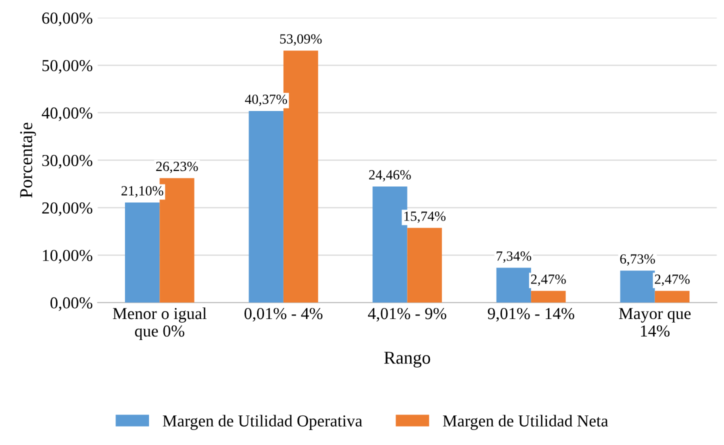  Describe the element at coordinates (514, 257) in the screenshot. I see `data-label: 7,34%` at that location.